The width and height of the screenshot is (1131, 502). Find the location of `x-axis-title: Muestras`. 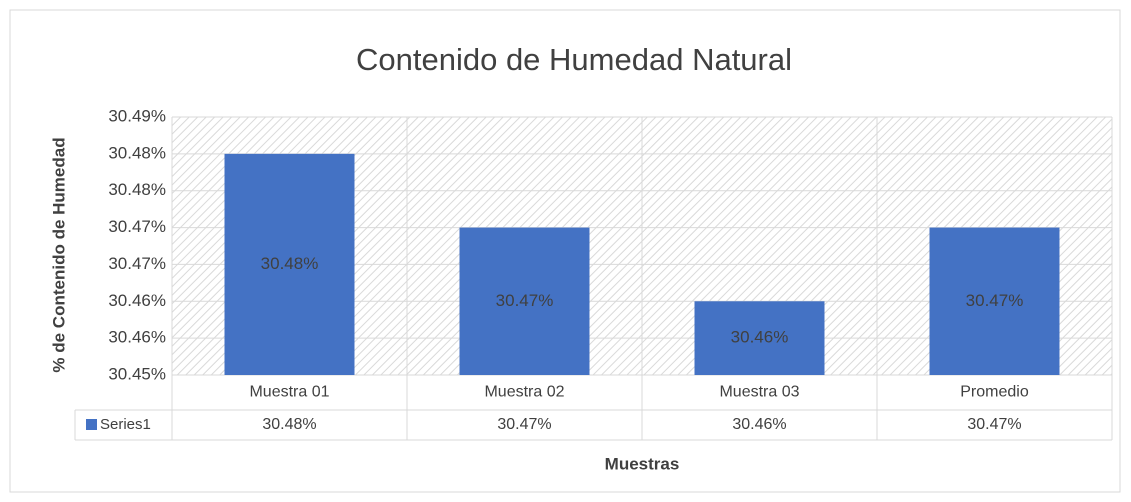

x-axis-title: Muestras is located at coordinates (642, 463).